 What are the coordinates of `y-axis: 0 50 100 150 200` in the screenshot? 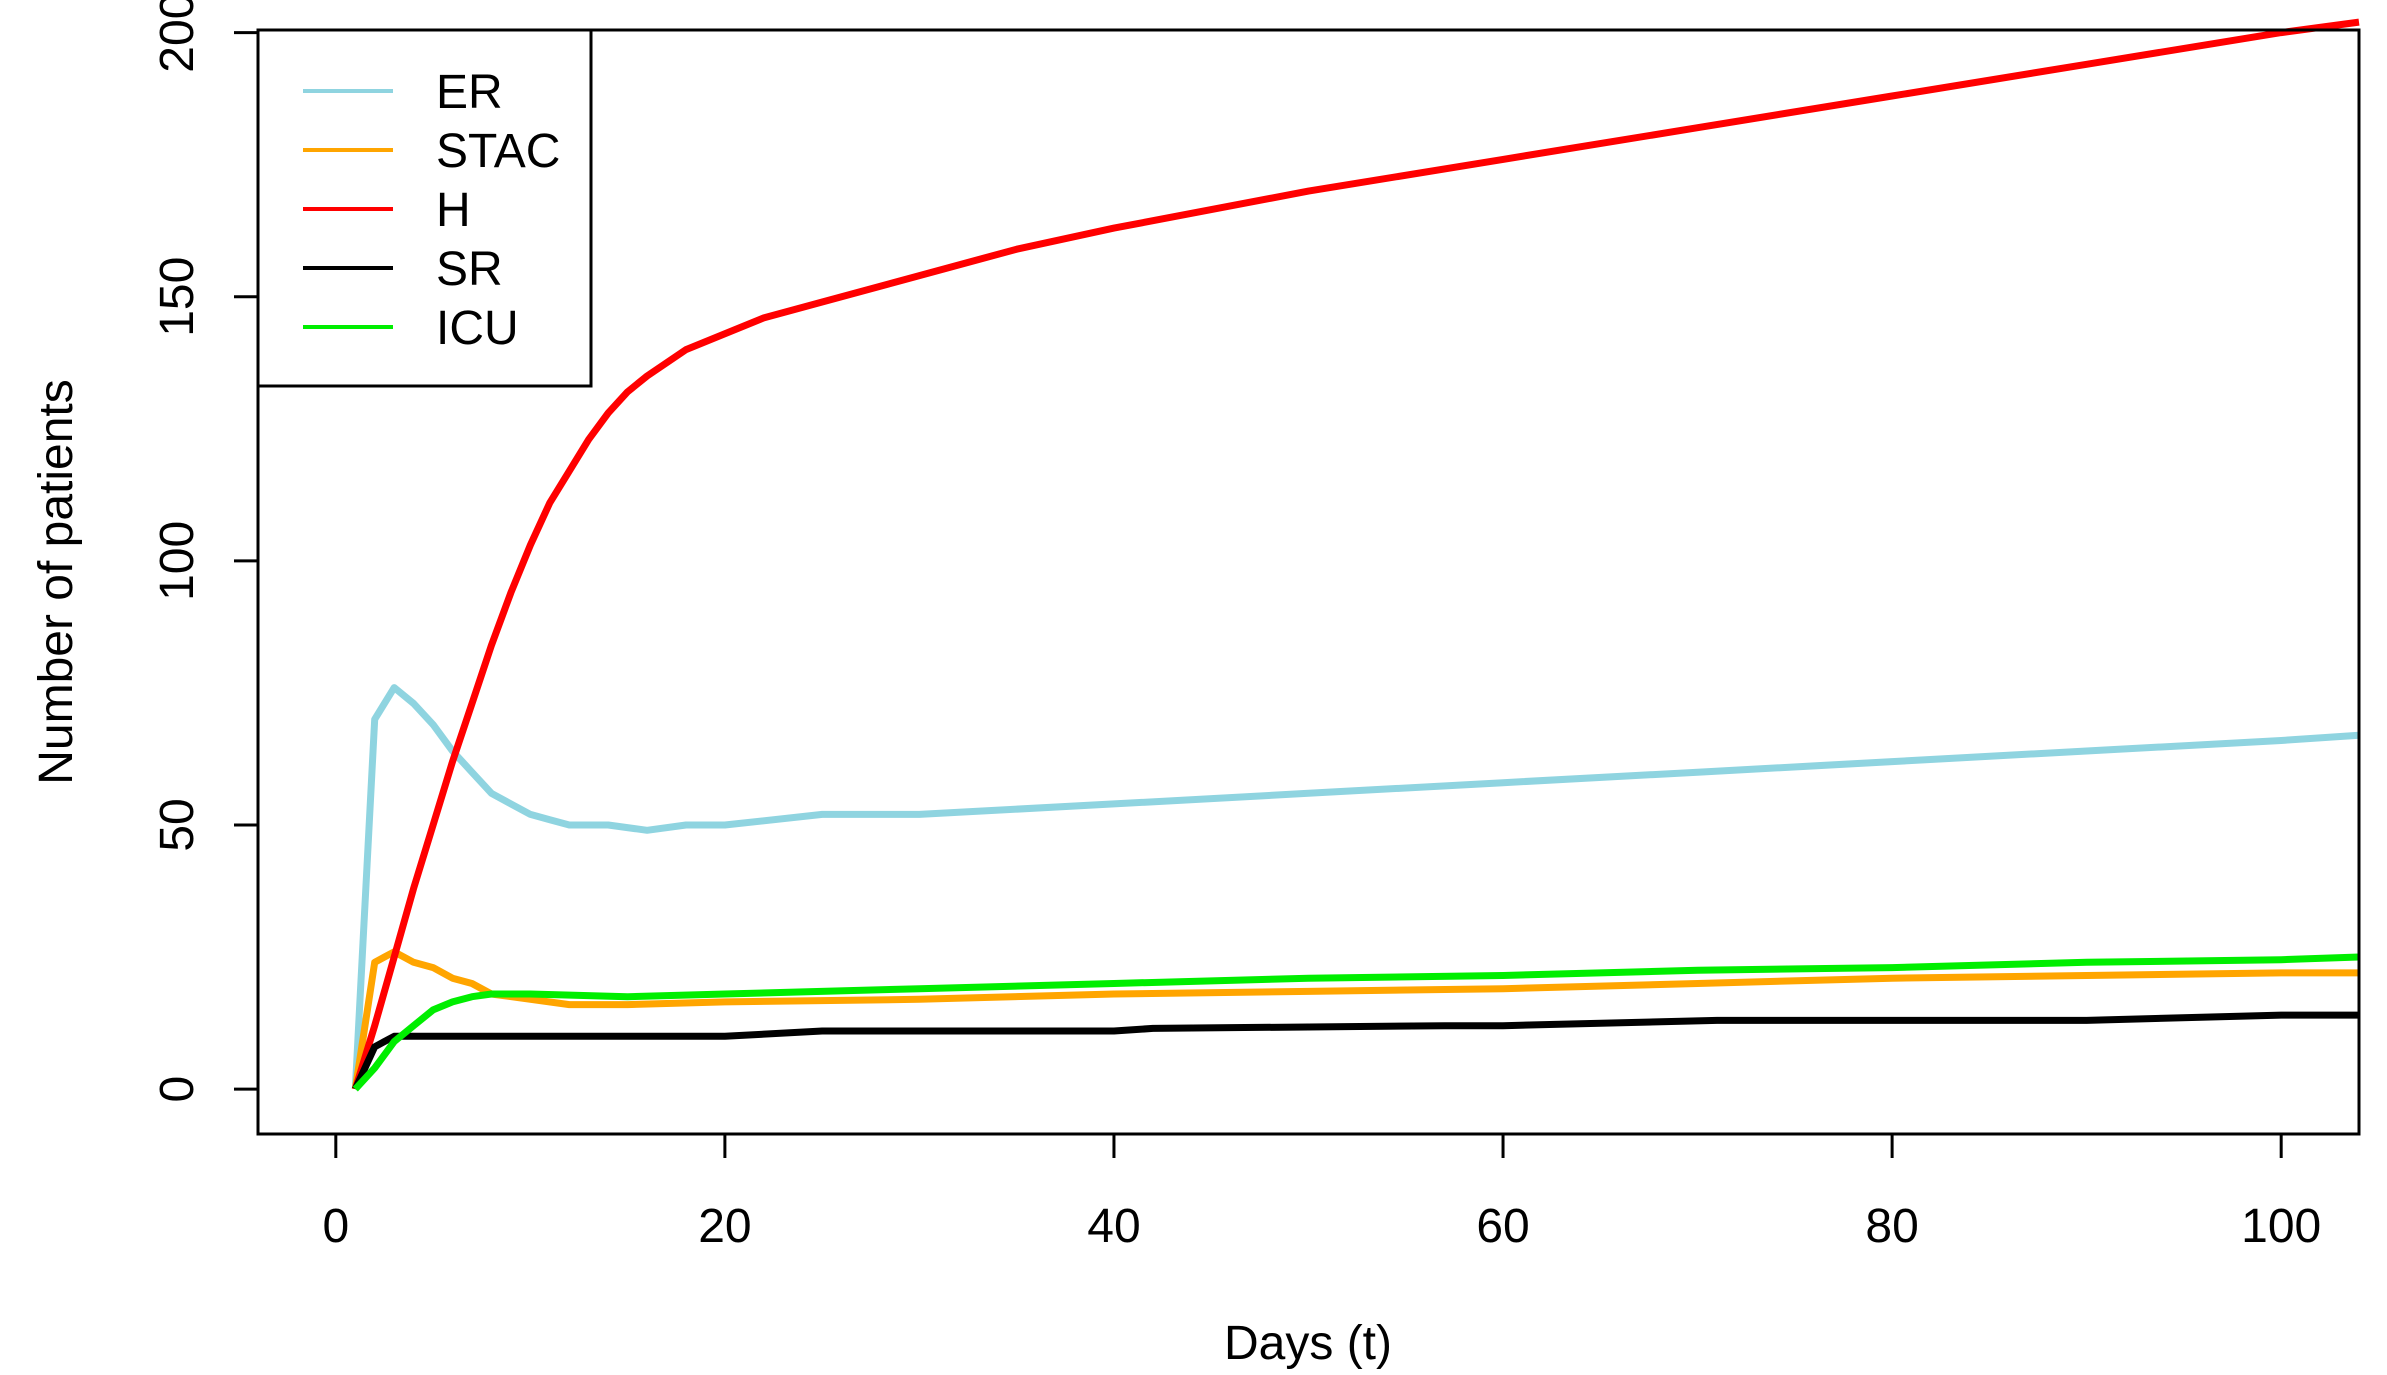 It's located at (205, 551).